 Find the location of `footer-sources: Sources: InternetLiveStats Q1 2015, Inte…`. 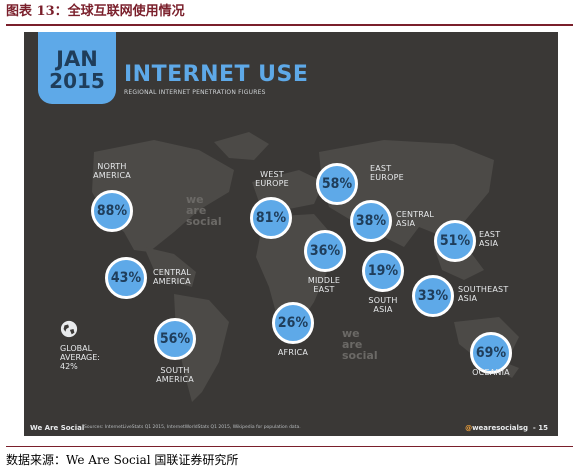

footer-sources: Sources: InternetLiveStats Q1 2015, Inte… is located at coordinates (192, 427).